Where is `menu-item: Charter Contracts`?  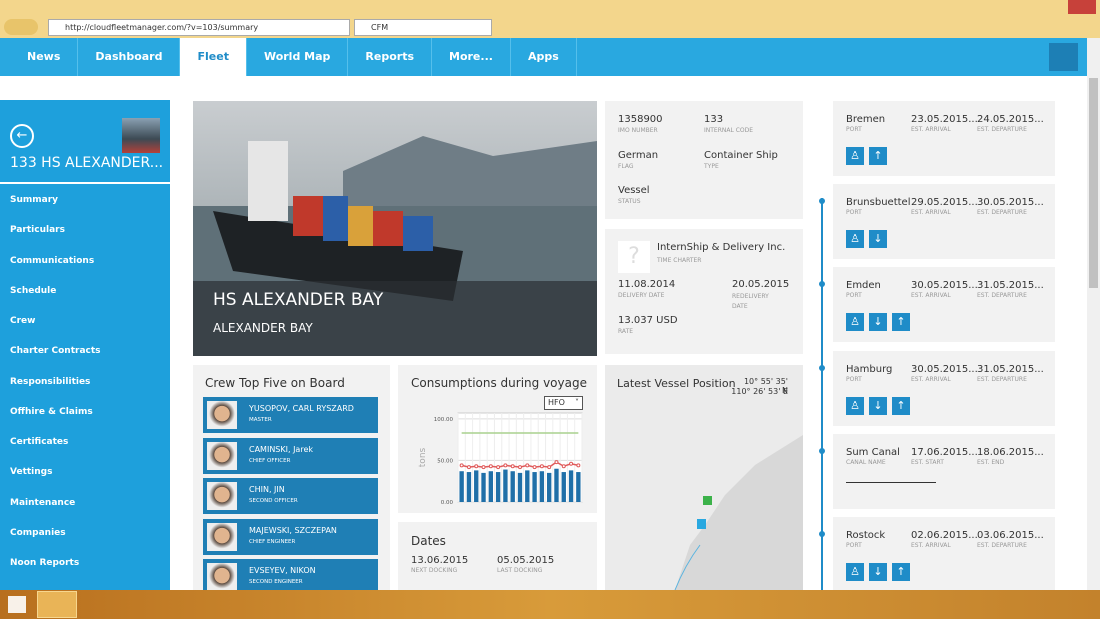 menu-item: Charter Contracts is located at coordinates (55, 351).